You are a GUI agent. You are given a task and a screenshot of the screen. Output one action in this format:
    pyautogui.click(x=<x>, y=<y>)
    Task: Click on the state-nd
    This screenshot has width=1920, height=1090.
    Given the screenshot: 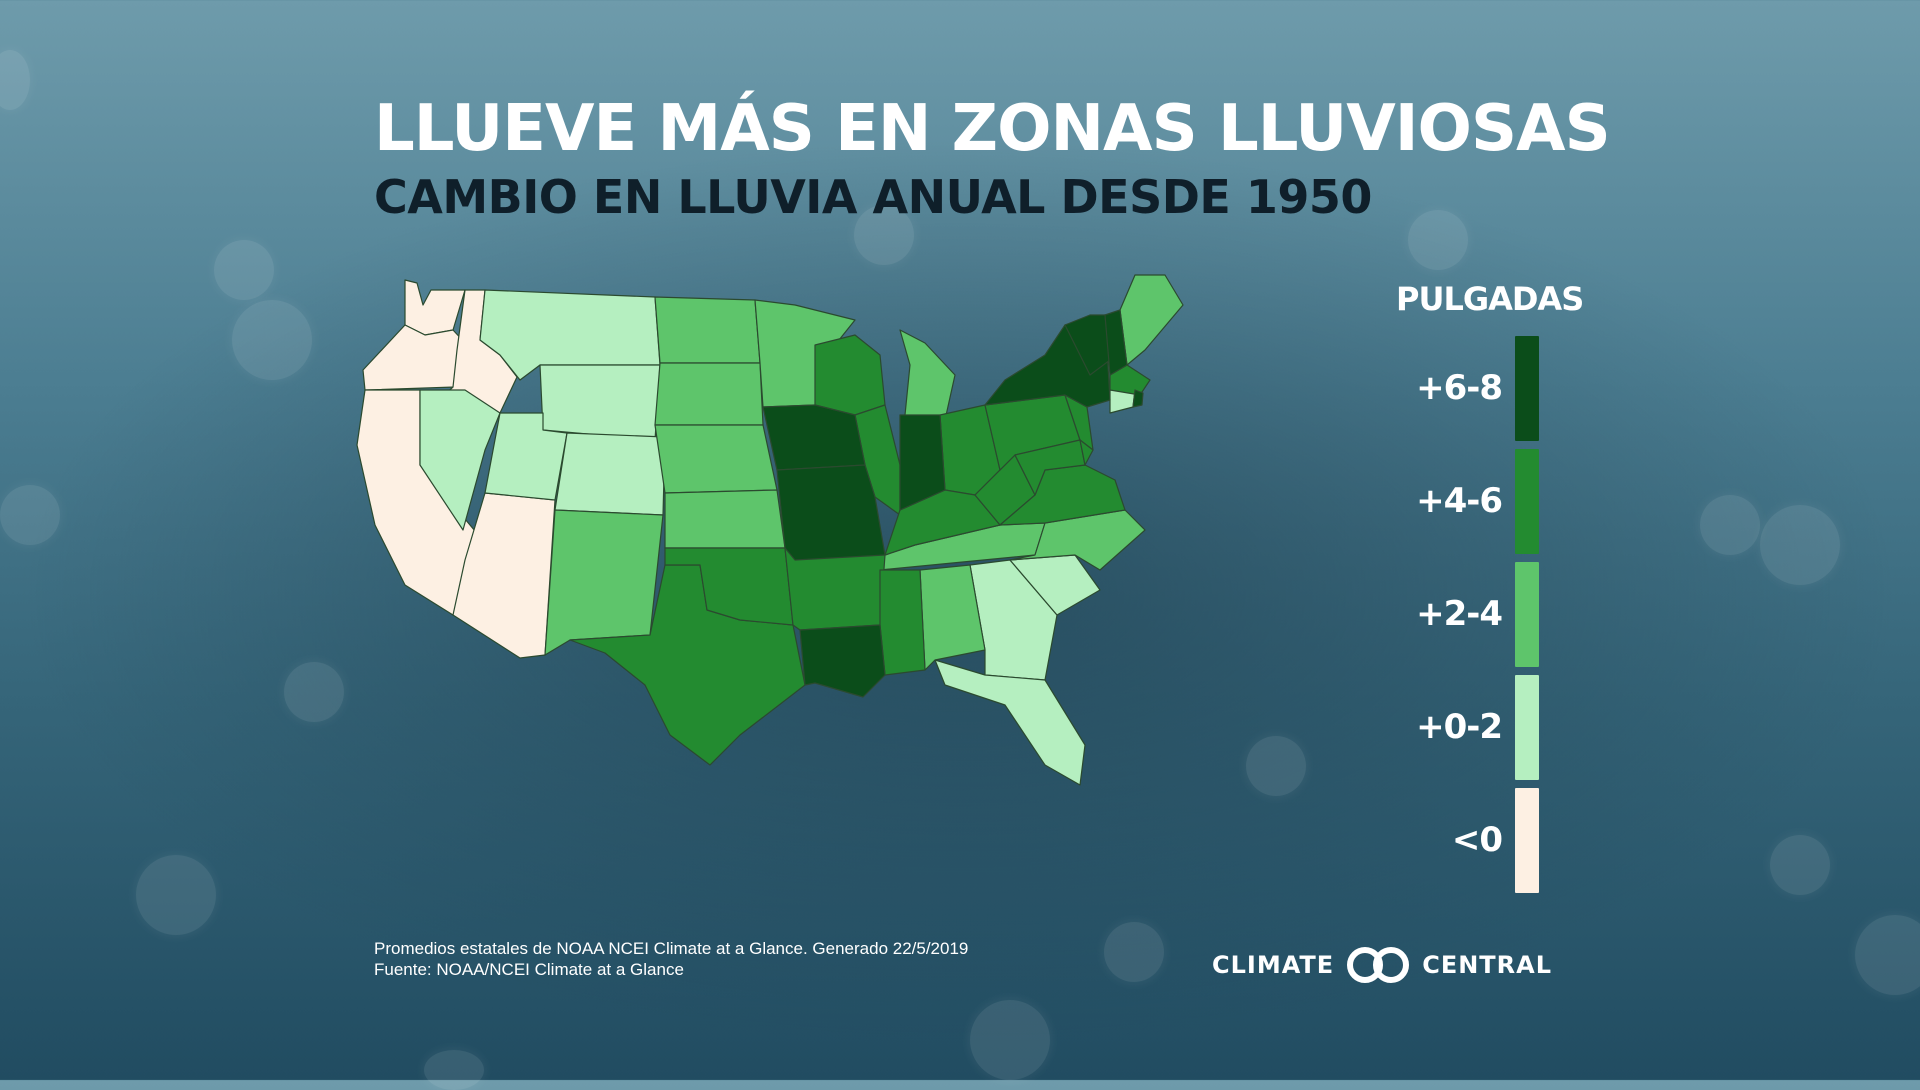 What is the action you would take?
    pyautogui.click(x=707, y=330)
    